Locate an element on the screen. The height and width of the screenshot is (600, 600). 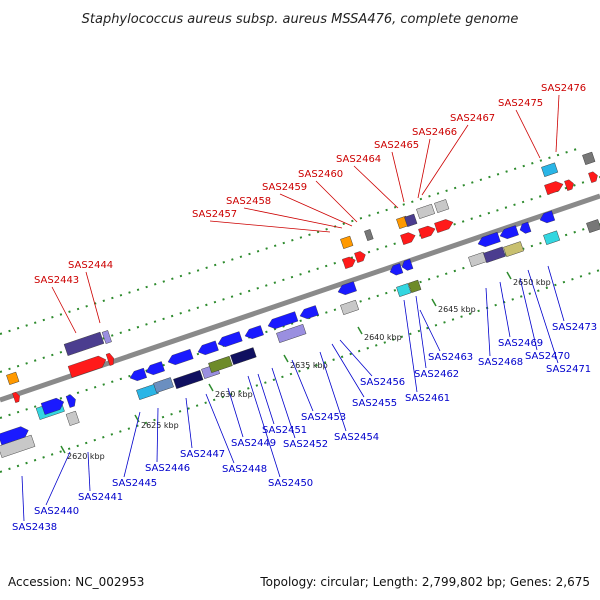
reverse-gene-label: SAS2452 is located at coordinates (305, 444).